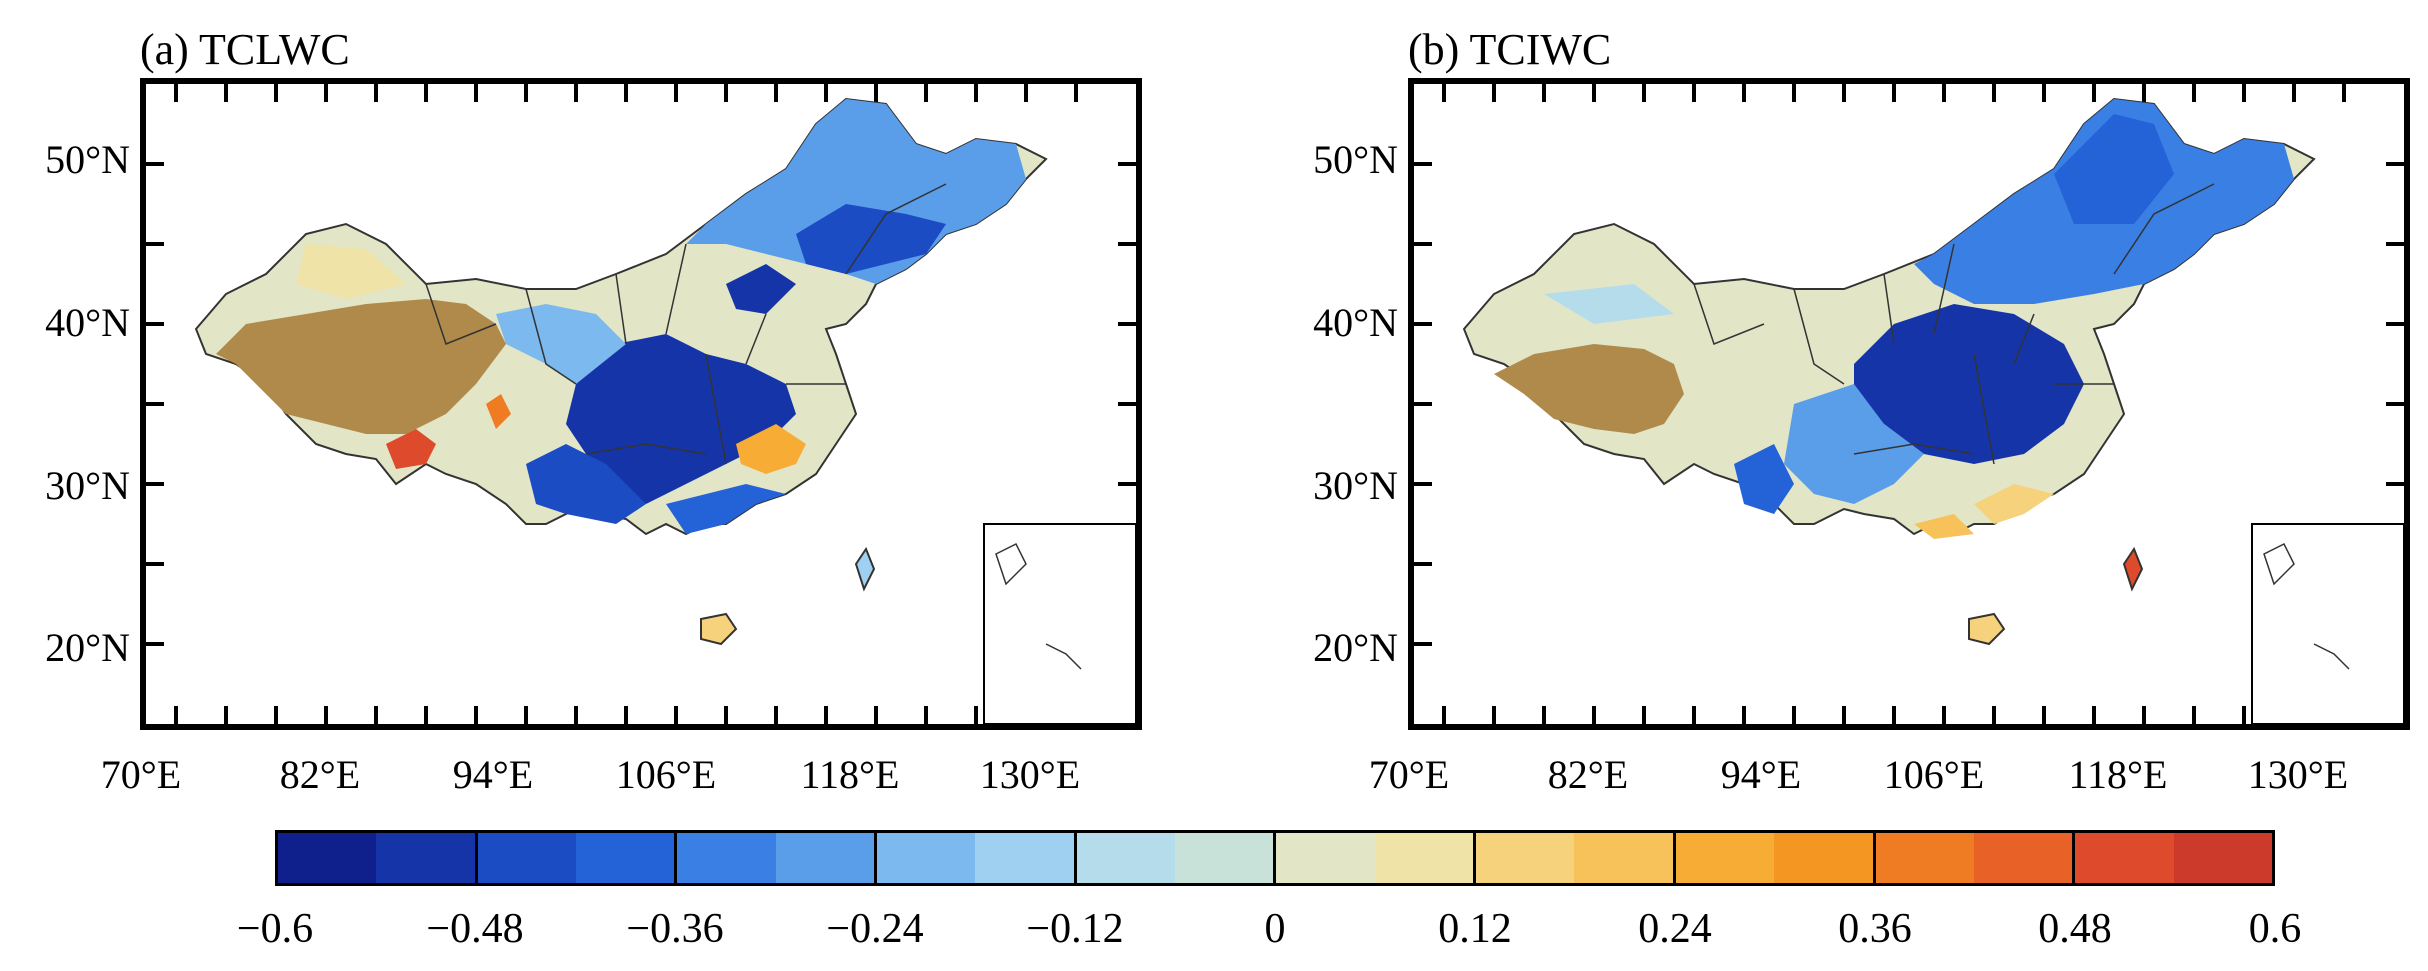  I want to click on colorbar-tick-label: 0.48, so click(2075, 929).